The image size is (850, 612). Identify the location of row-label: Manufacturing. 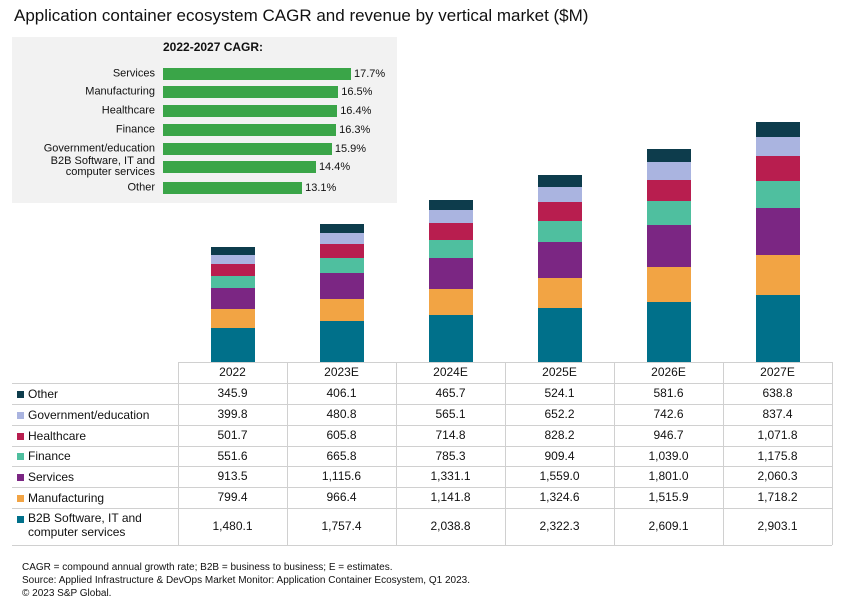
(66, 497).